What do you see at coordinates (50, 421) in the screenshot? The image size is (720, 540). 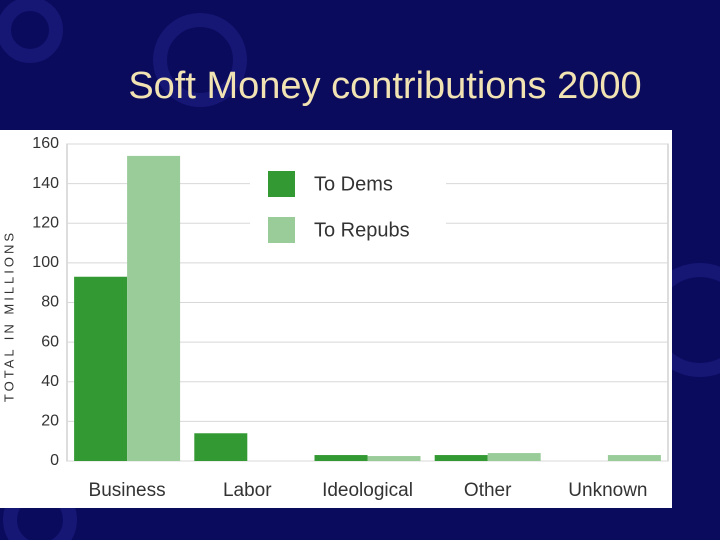 I see `y-tick-label: 20` at bounding box center [50, 421].